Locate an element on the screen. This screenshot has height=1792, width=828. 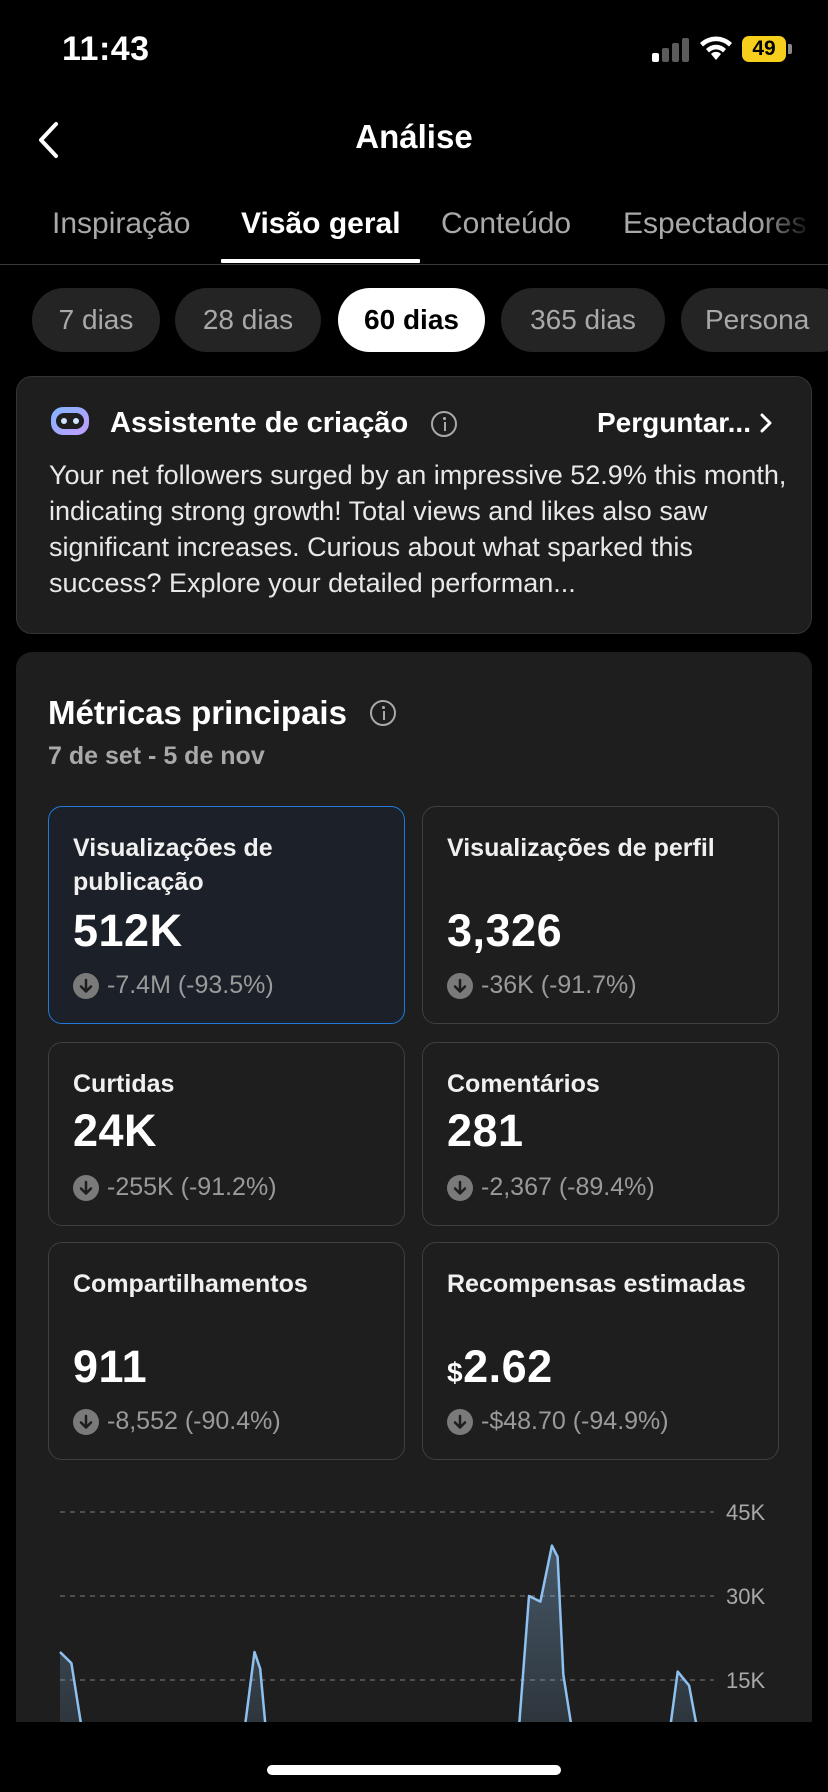
metric-delta: -255K (-91.2%) is located at coordinates (175, 1187).